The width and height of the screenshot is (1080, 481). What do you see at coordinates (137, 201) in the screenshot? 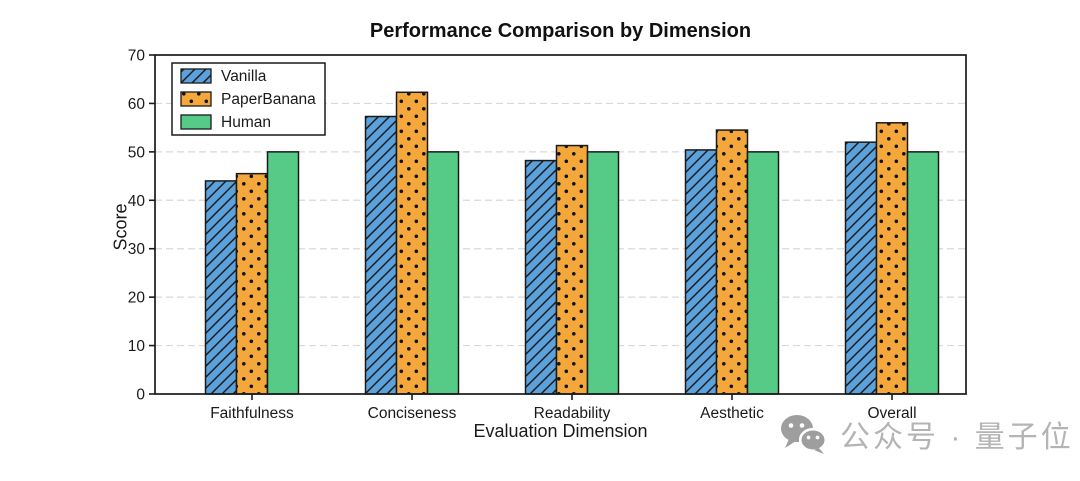
I see `y-tick-label: 40` at bounding box center [137, 201].